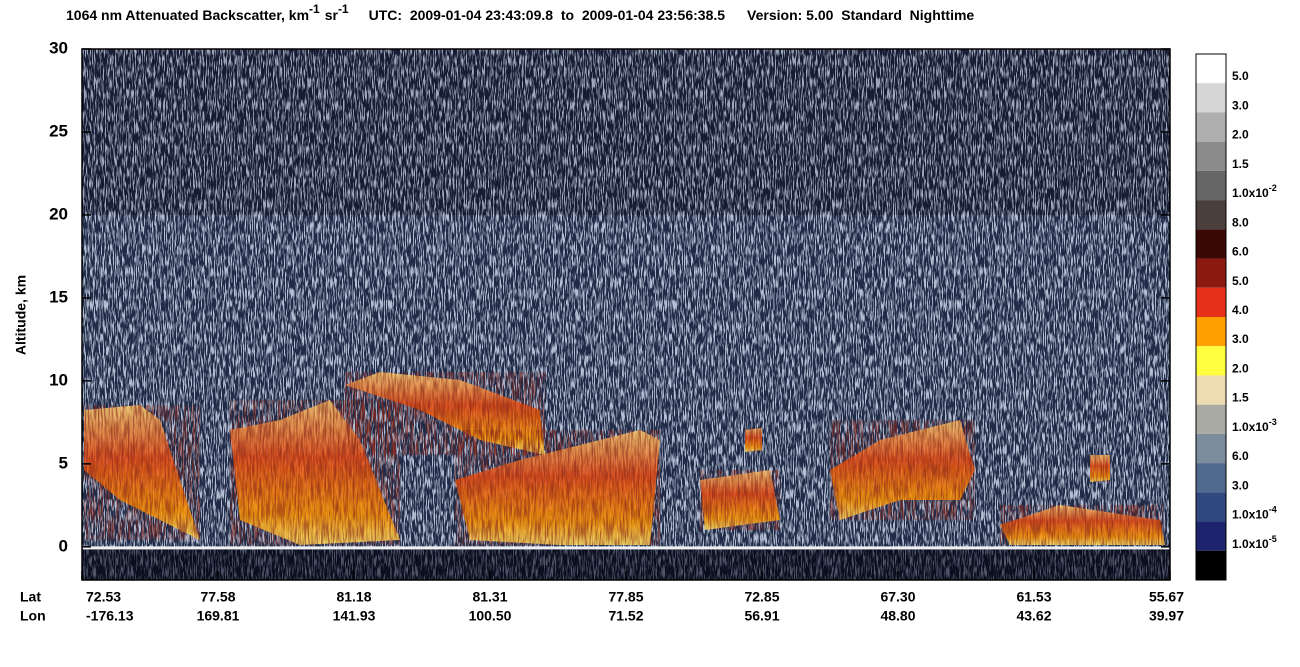 This screenshot has height=667, width=1300. I want to click on colorbar-label-text: 8.0, so click(1240, 223).